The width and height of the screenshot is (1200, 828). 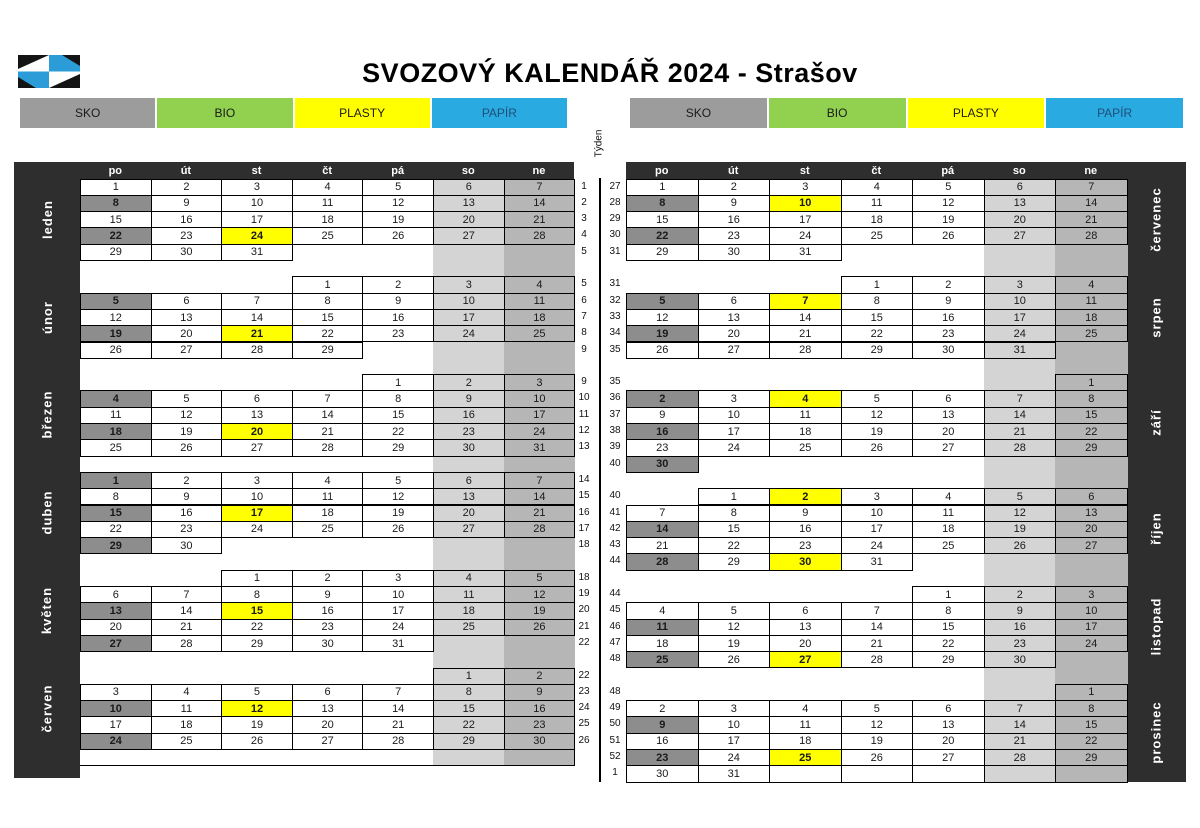 I want to click on day-cell: 6, so click(x=469, y=187).